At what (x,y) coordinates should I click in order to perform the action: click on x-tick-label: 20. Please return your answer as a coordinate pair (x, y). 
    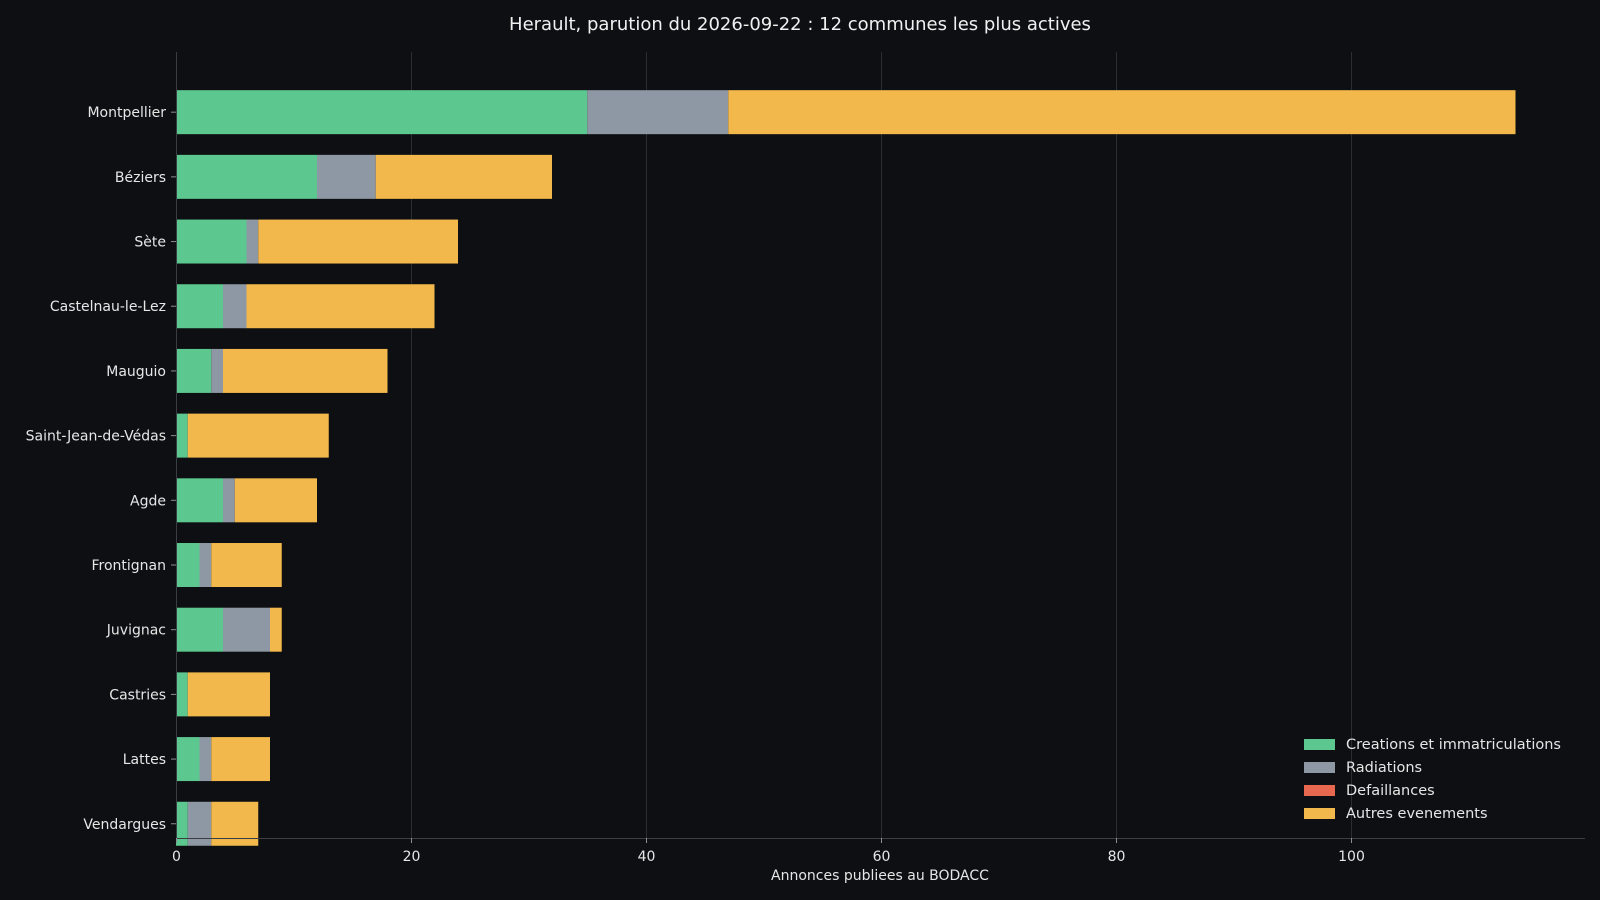
    Looking at the image, I should click on (412, 857).